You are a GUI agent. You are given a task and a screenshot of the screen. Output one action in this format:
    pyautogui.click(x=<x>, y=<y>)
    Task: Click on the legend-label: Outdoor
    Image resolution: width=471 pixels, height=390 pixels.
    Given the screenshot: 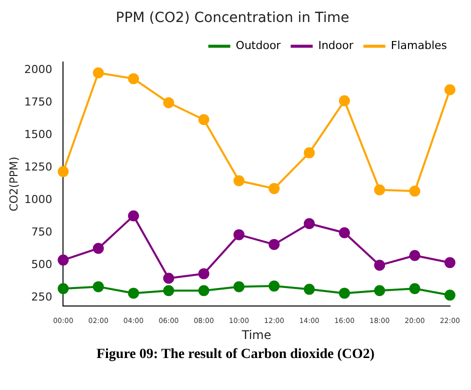 What is the action you would take?
    pyautogui.click(x=259, y=45)
    